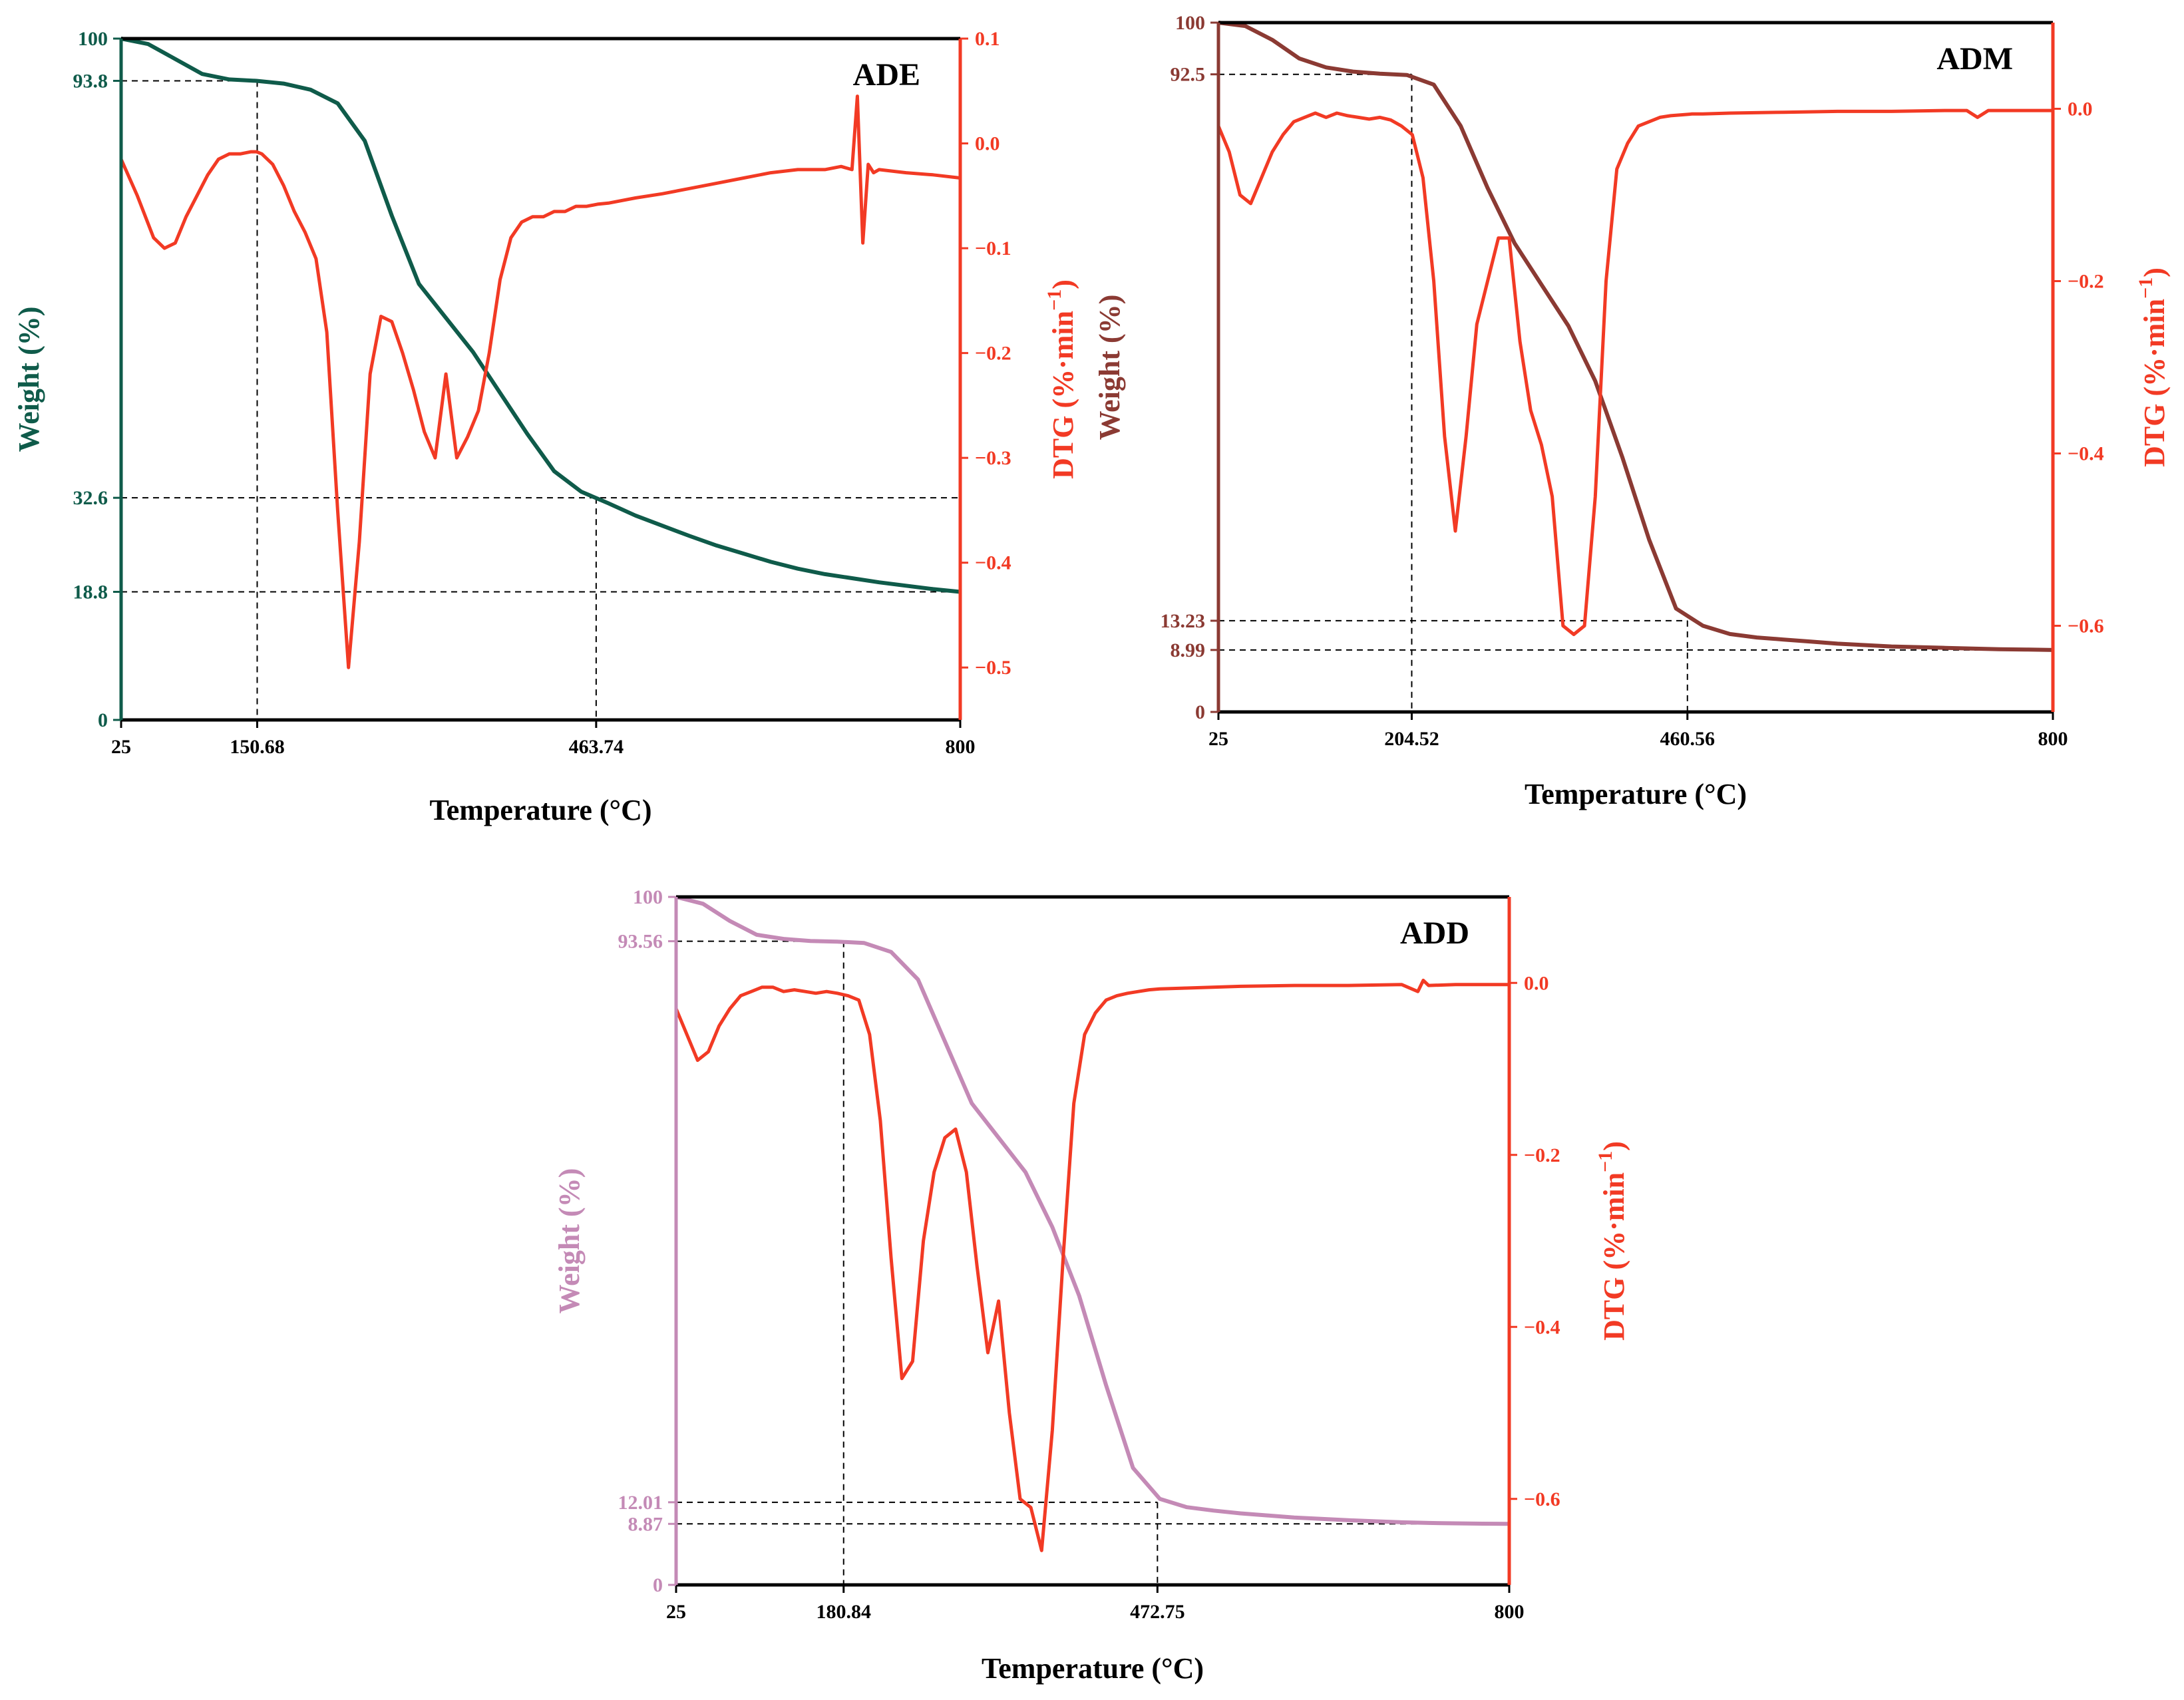  What do you see at coordinates (988, 39) in the screenshot?
I see `right-tick-label: 0.1` at bounding box center [988, 39].